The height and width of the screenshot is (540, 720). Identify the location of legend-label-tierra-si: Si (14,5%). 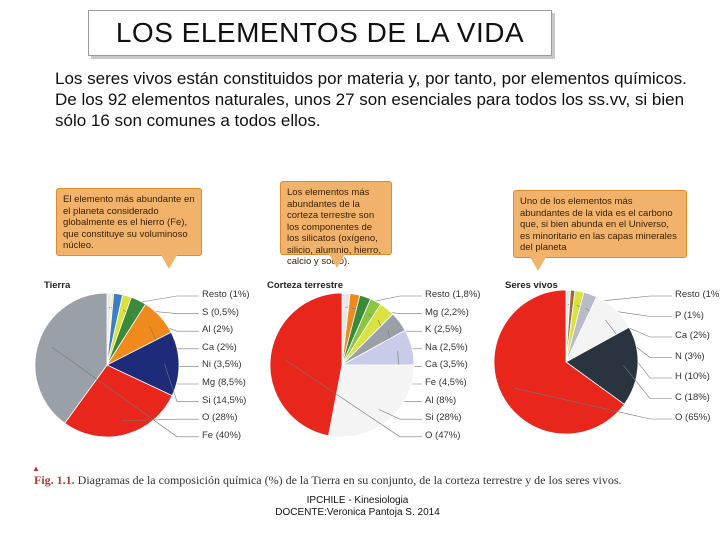
(224, 400).